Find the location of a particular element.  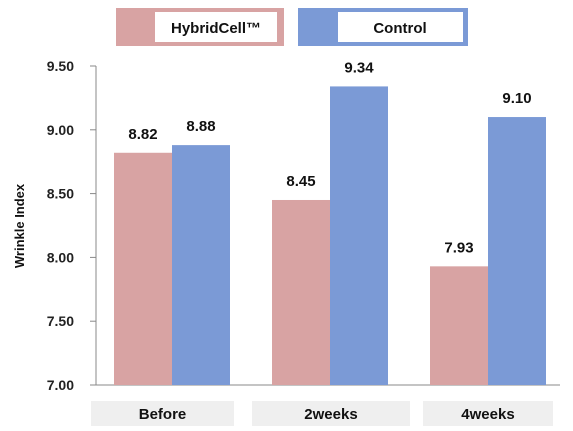

data-label: 8.45 is located at coordinates (300, 181).